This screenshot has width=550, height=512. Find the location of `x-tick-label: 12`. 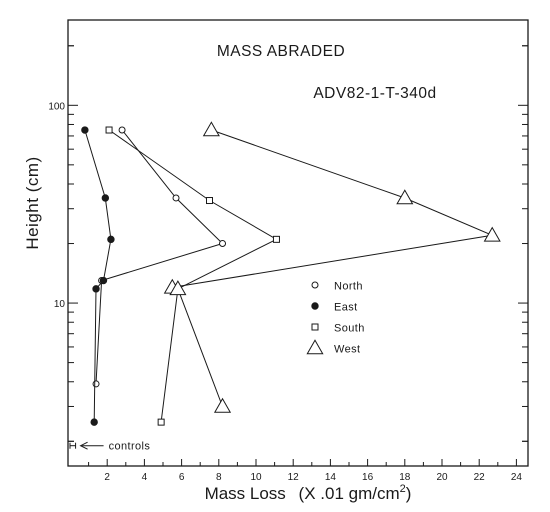

x-tick-label: 12 is located at coordinates (294, 477).